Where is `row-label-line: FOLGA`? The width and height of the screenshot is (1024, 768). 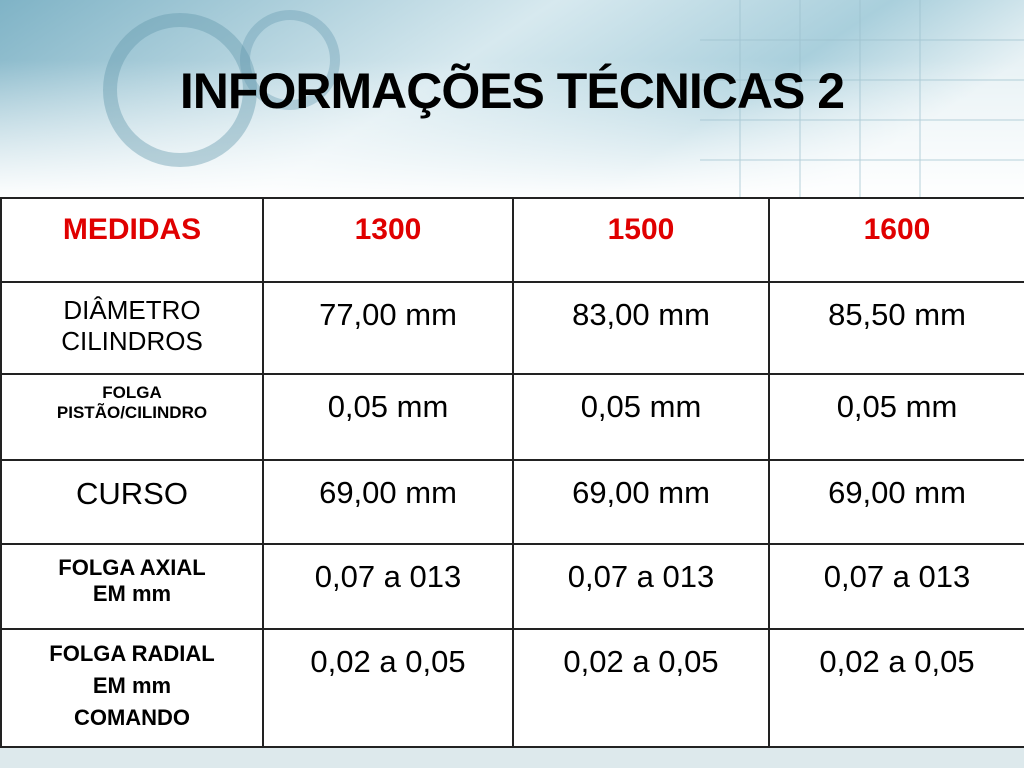
row-label-line: FOLGA is located at coordinates (132, 392).